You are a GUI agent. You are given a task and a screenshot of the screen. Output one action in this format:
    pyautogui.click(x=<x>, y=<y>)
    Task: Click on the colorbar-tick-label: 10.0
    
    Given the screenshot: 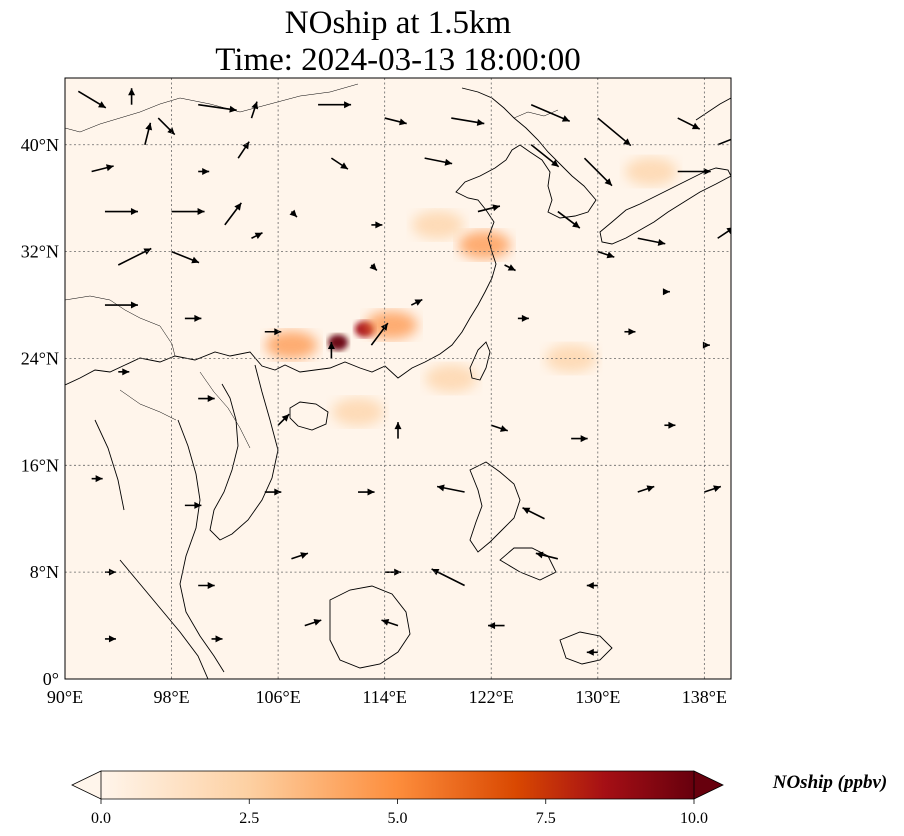 What is the action you would take?
    pyautogui.click(x=694, y=818)
    